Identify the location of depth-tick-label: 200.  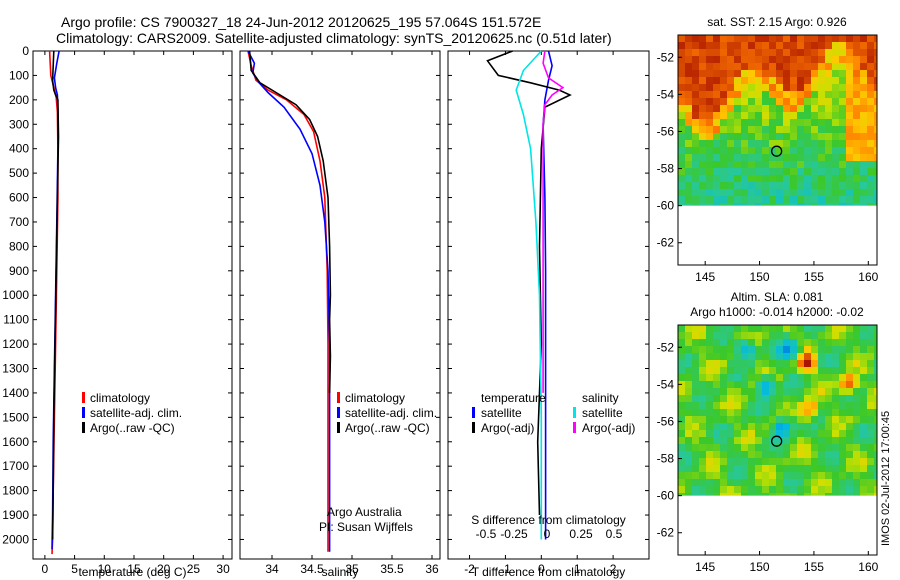
(19, 100).